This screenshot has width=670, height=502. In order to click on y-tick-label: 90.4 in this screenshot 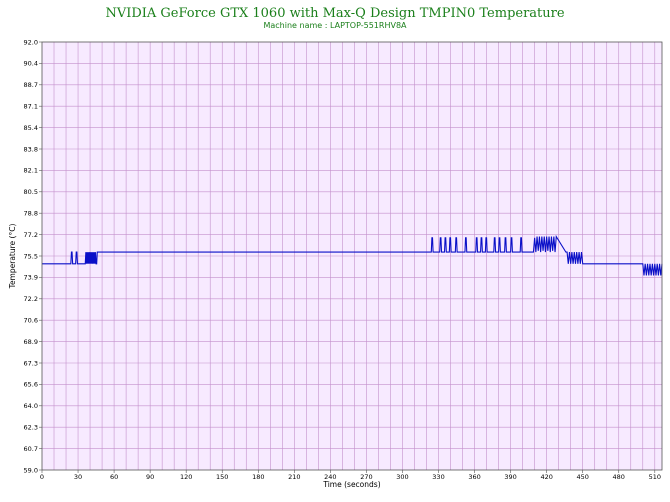, I will do `click(31, 64)`.